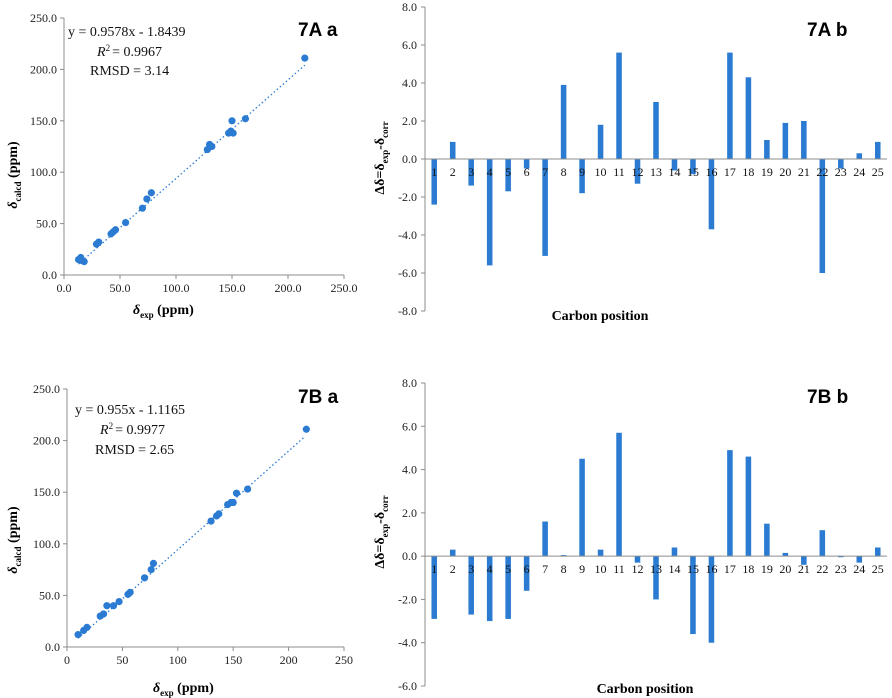  What do you see at coordinates (318, 397) in the screenshot?
I see `panel-label: 7B a` at bounding box center [318, 397].